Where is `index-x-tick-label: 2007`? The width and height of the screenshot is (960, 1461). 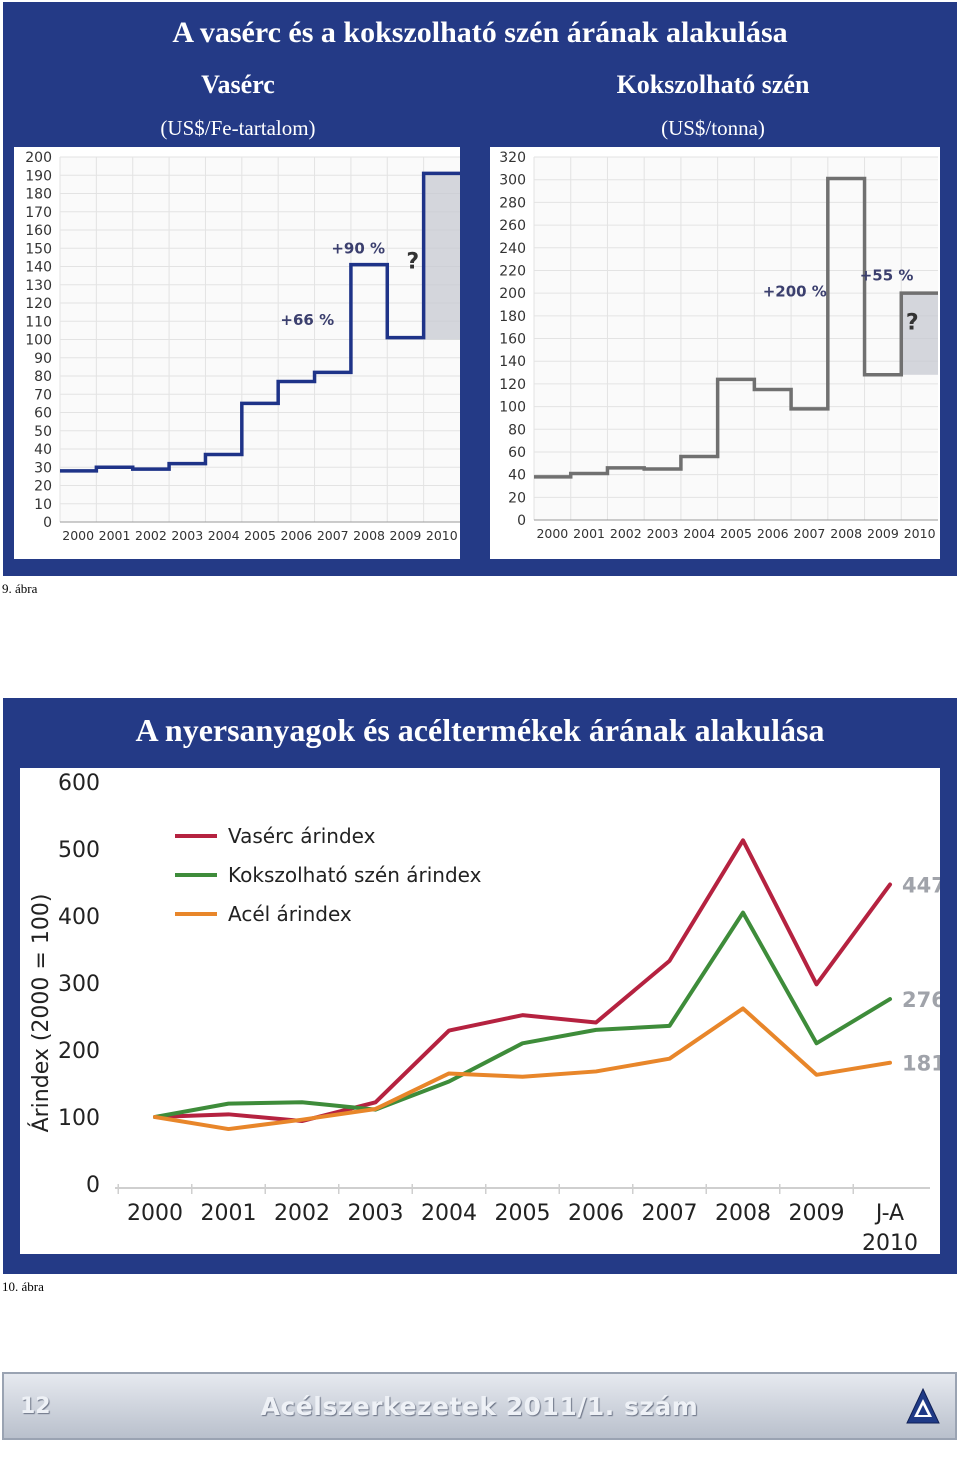
index-x-tick-label: 2007 is located at coordinates (670, 1213).